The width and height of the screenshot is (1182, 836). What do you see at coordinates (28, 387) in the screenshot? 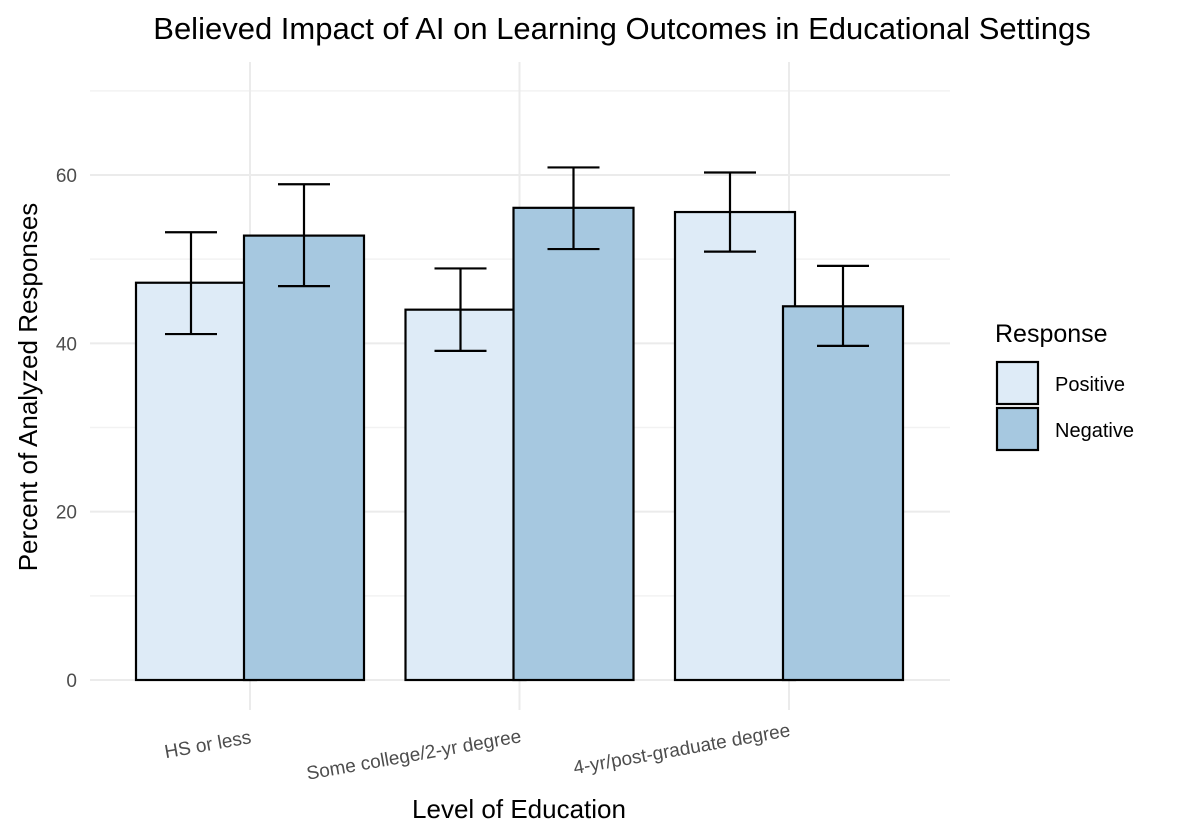
I see `y-axis-title: Percent of Analyzed Responses` at bounding box center [28, 387].